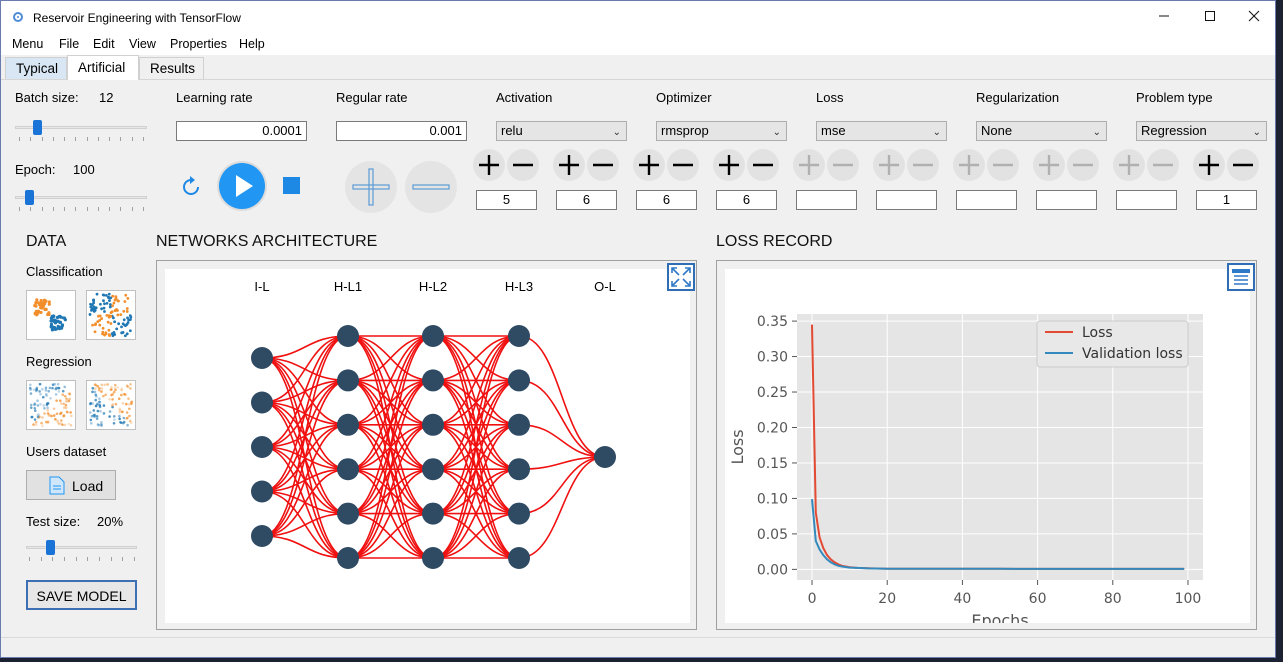 The image size is (1283, 662). Describe the element at coordinates (721, 131) in the screenshot. I see `optimizer-select: rmsprop ⌄` at that location.